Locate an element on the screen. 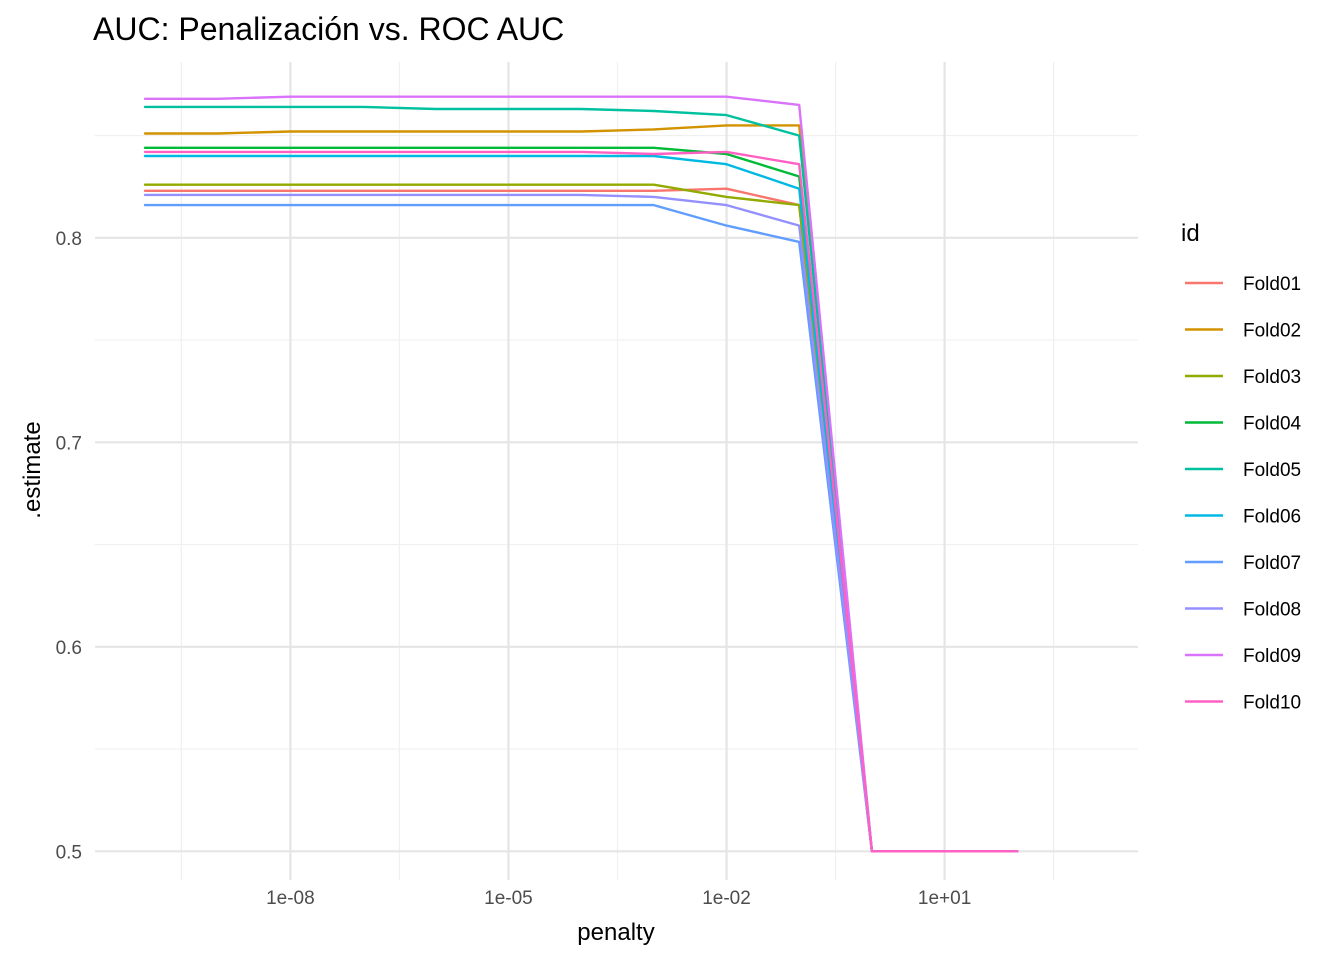  chart-title: AUC: Penalización vs. ROC AUC is located at coordinates (328, 29).